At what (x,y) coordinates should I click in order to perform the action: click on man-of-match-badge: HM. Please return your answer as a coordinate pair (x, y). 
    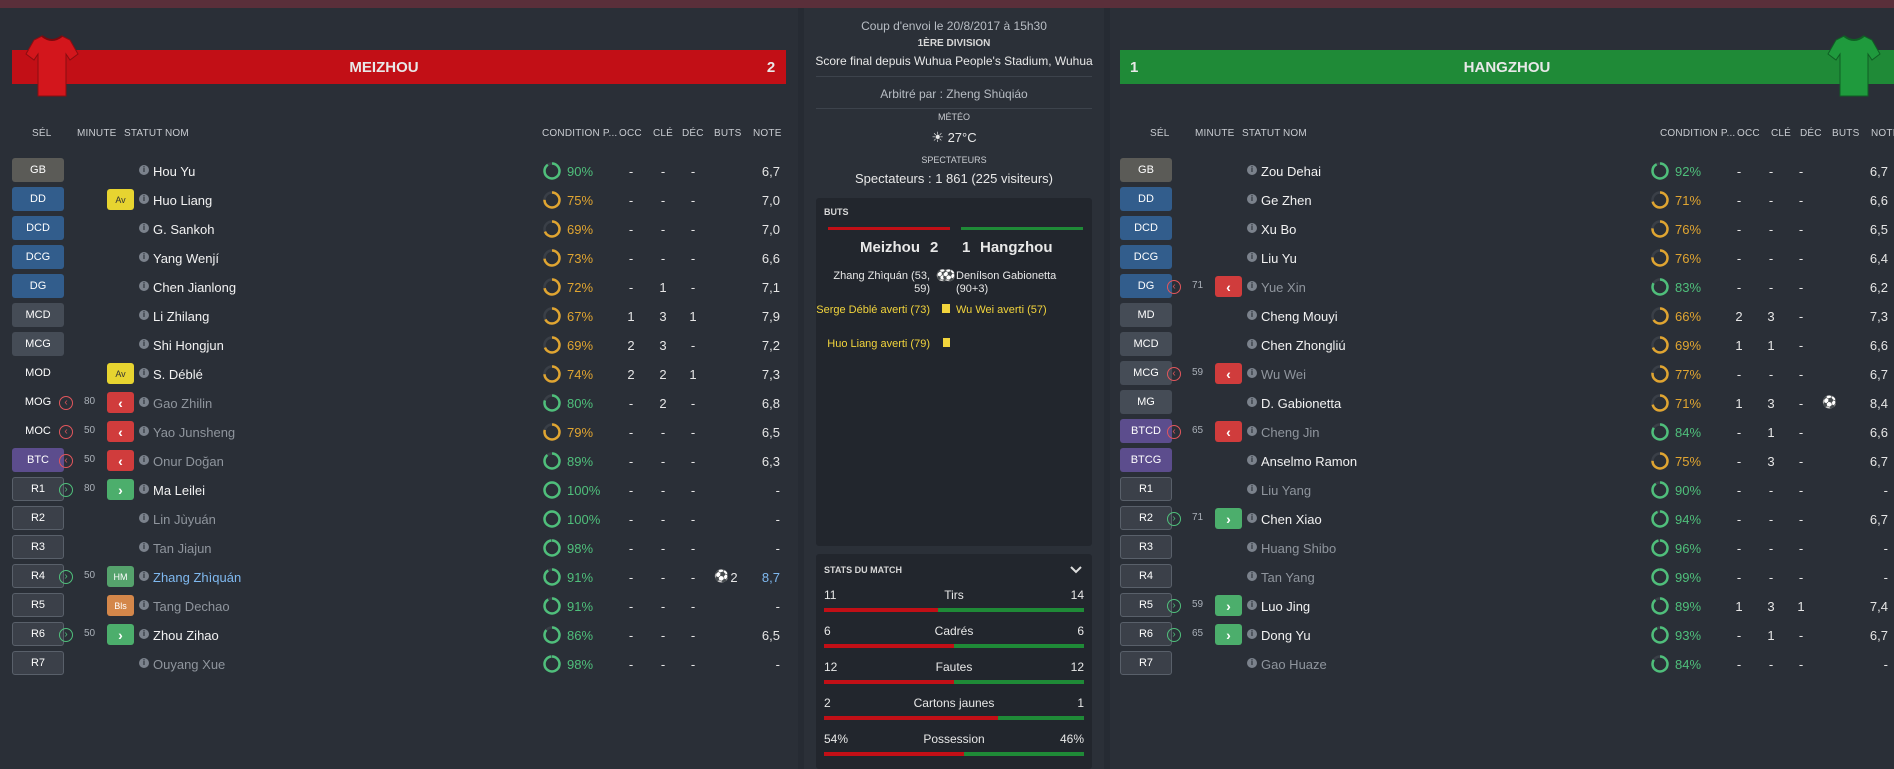
    Looking at the image, I should click on (120, 576).